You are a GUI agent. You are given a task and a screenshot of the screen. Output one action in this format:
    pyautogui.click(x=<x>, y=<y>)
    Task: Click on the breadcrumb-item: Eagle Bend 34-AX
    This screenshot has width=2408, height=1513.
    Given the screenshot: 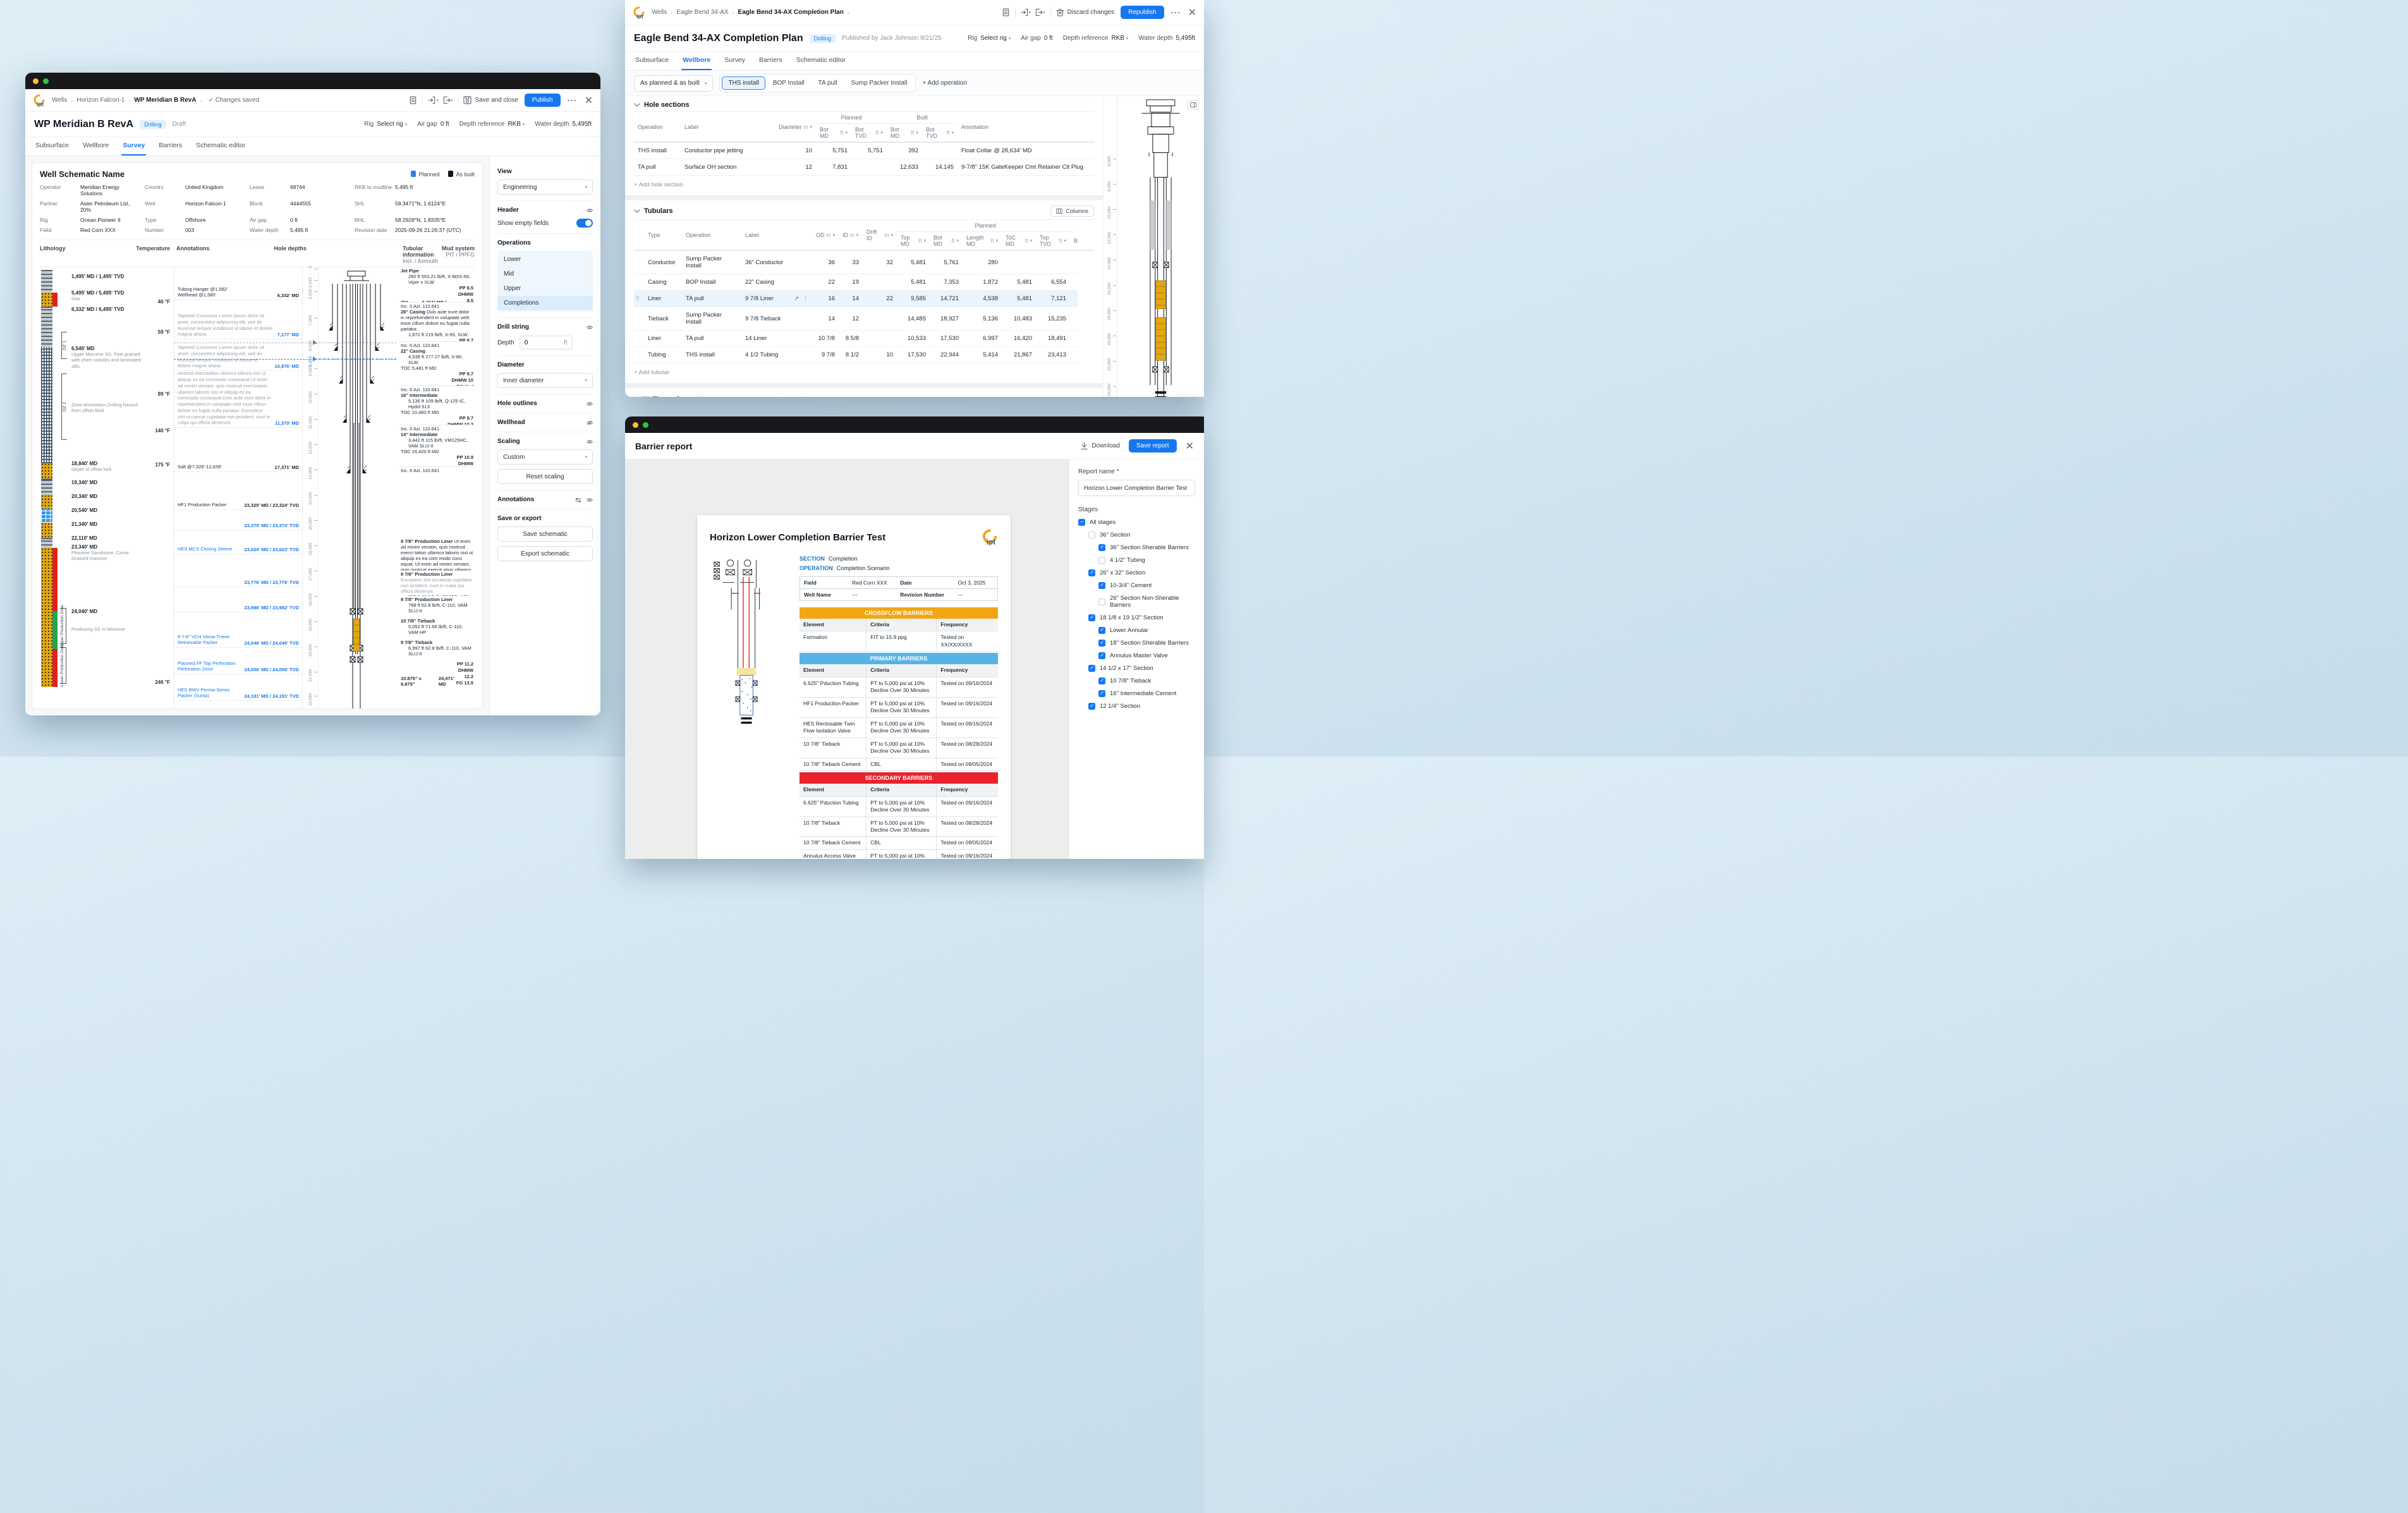 What is the action you would take?
    pyautogui.click(x=702, y=12)
    